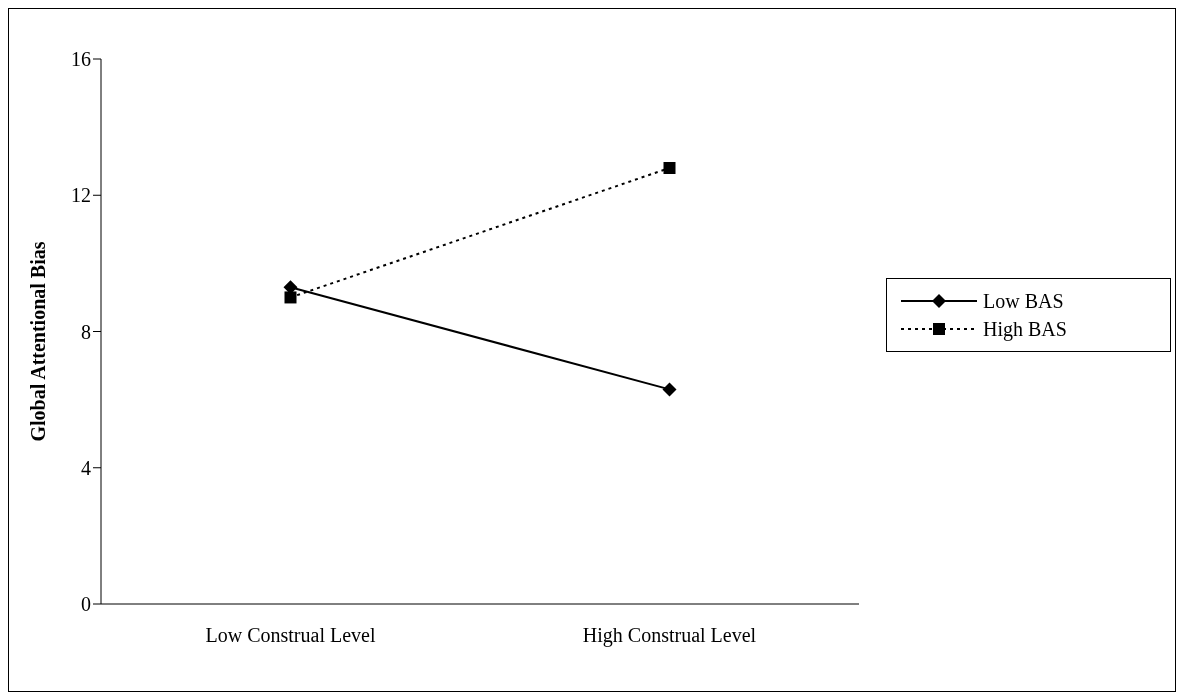 This screenshot has width=1184, height=700. What do you see at coordinates (86, 467) in the screenshot?
I see `y-tick-label: 4` at bounding box center [86, 467].